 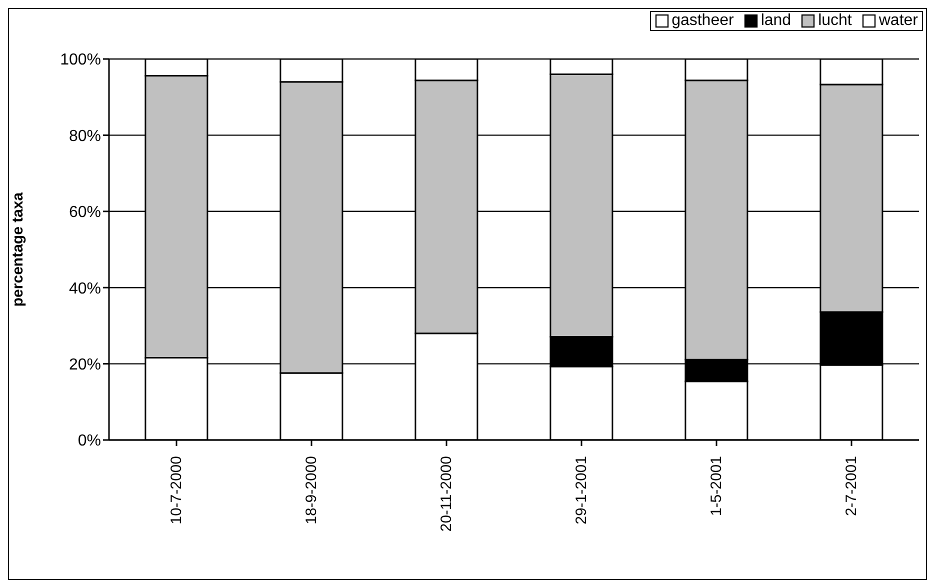 I want to click on y-axis-title: percentage taxa, so click(x=17, y=249).